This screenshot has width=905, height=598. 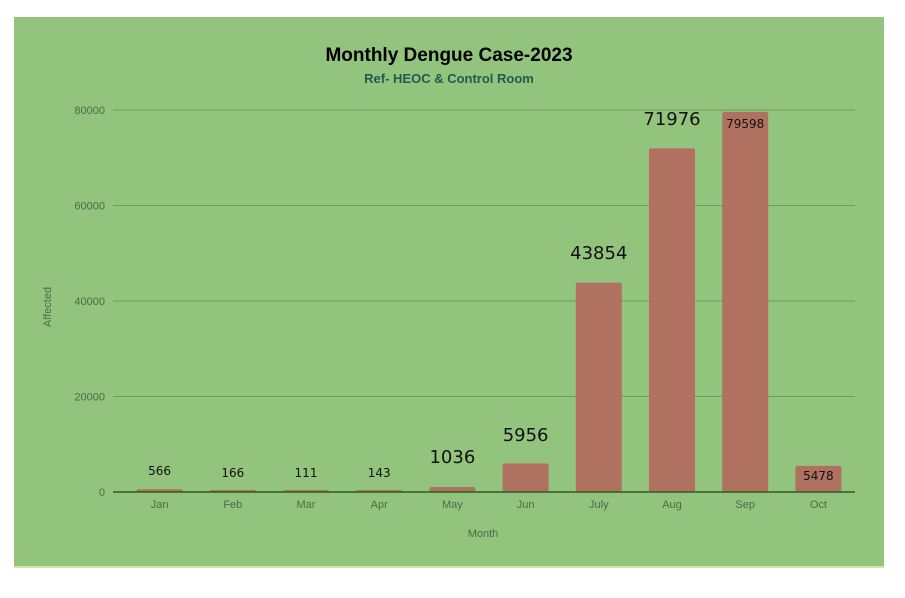 I want to click on data-label: 5956, so click(x=526, y=435).